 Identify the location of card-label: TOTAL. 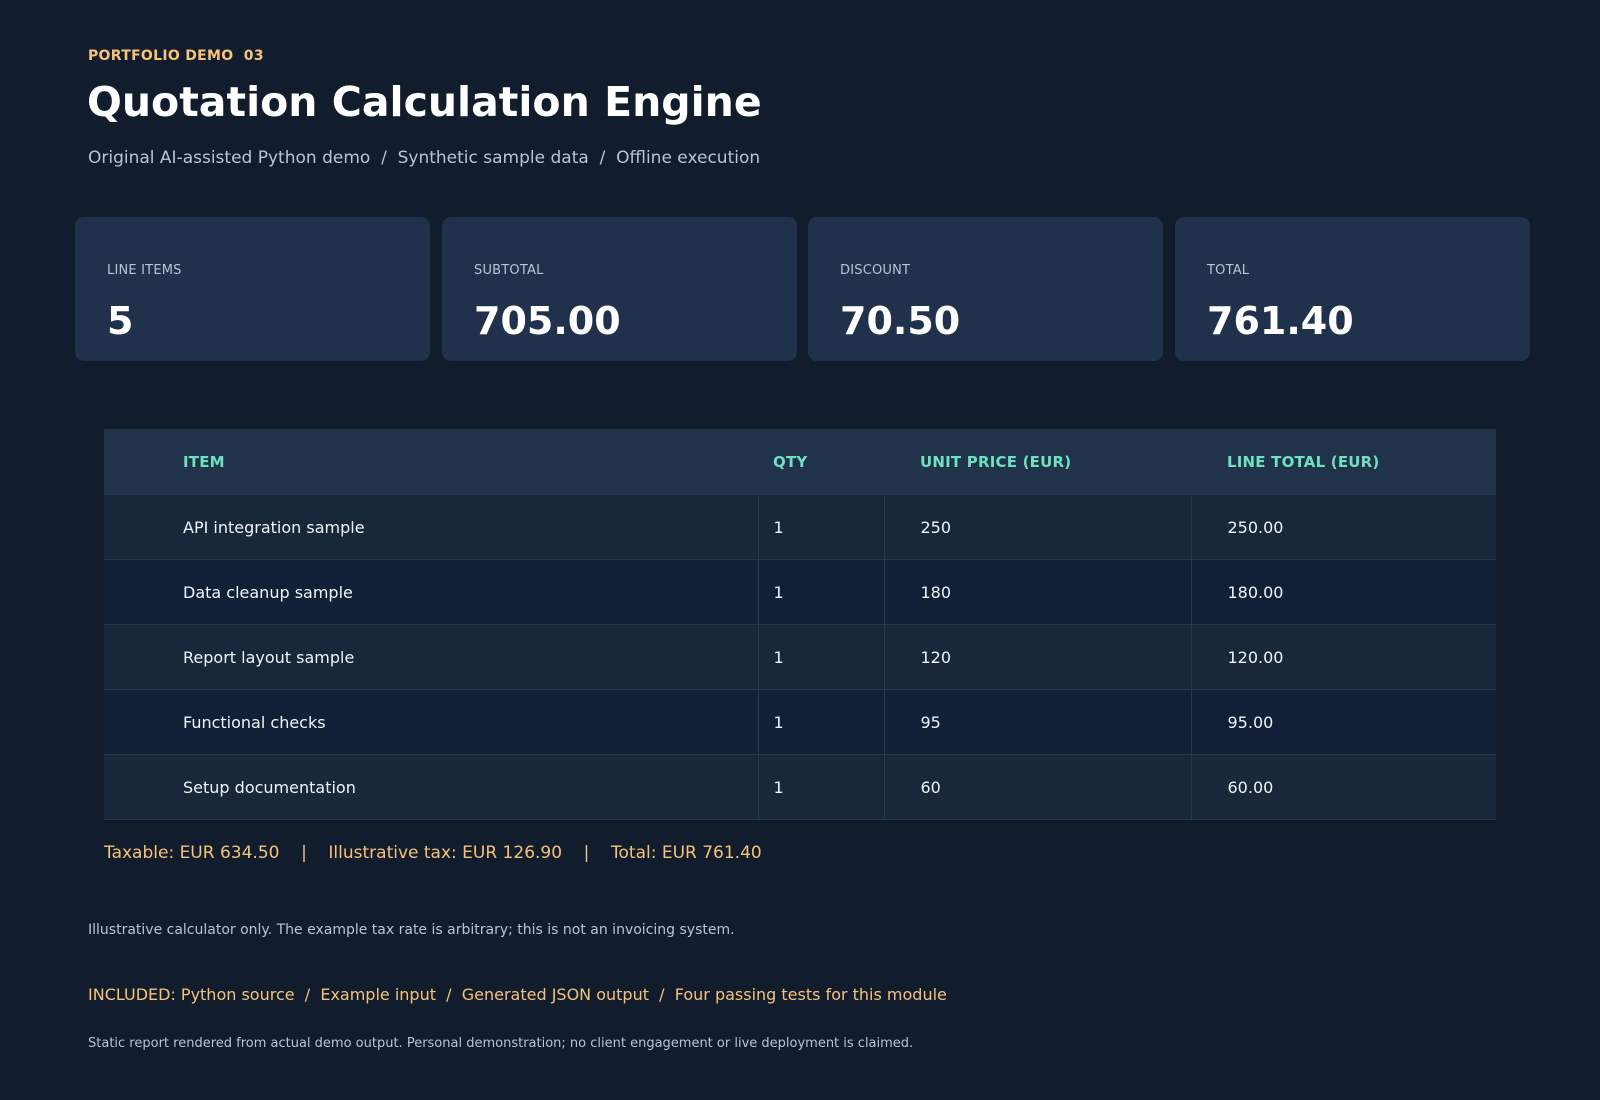
(1228, 270).